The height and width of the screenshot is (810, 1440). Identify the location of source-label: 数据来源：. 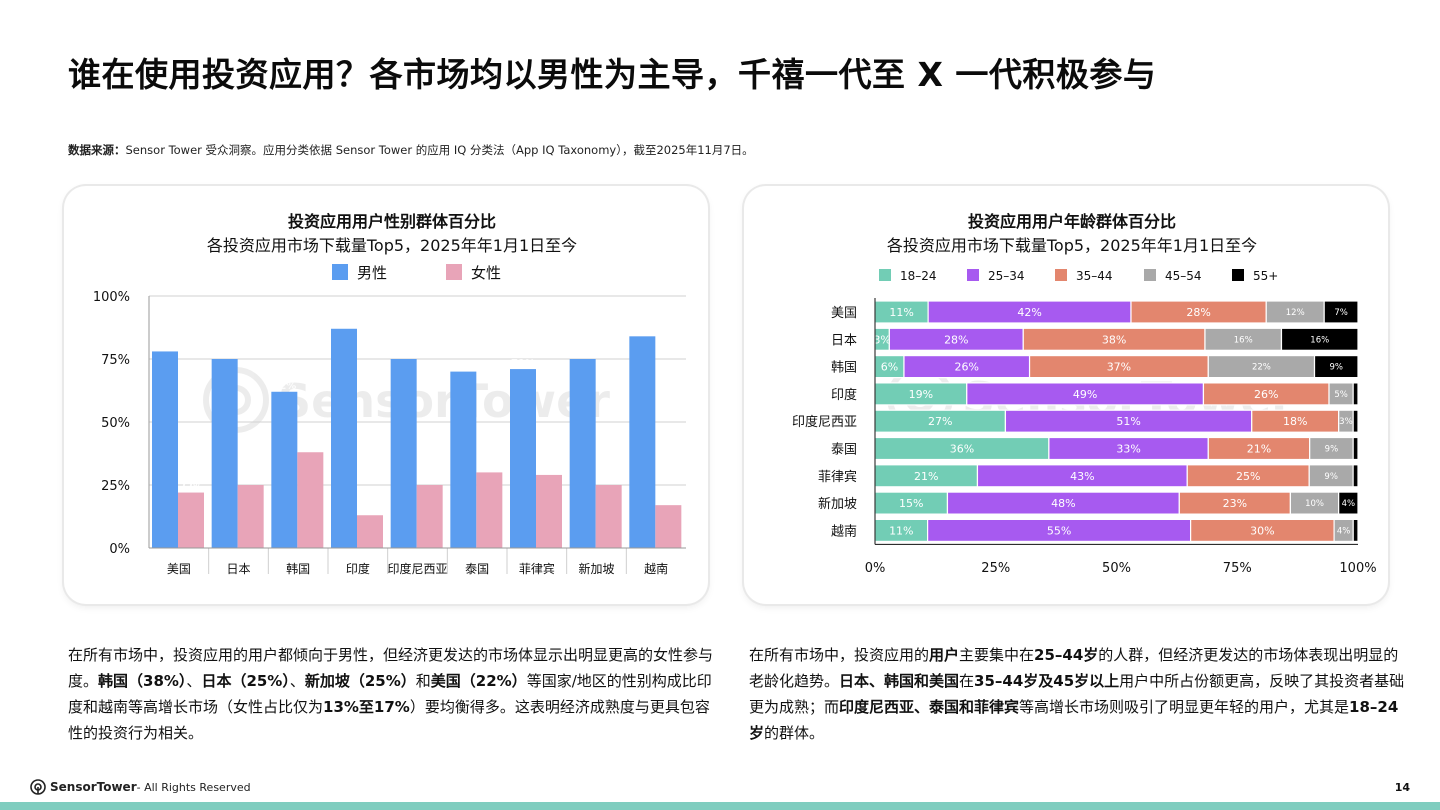
(97, 150).